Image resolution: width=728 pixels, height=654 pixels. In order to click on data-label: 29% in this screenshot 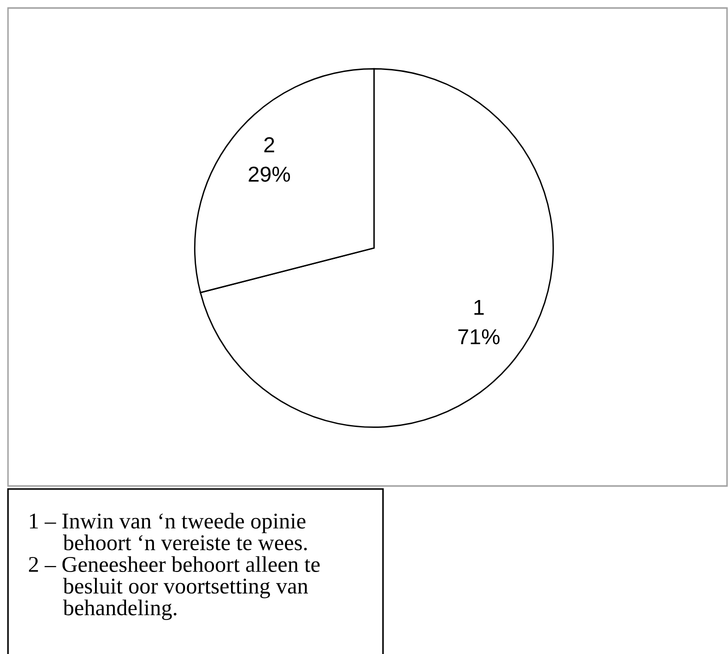, I will do `click(269, 174)`.